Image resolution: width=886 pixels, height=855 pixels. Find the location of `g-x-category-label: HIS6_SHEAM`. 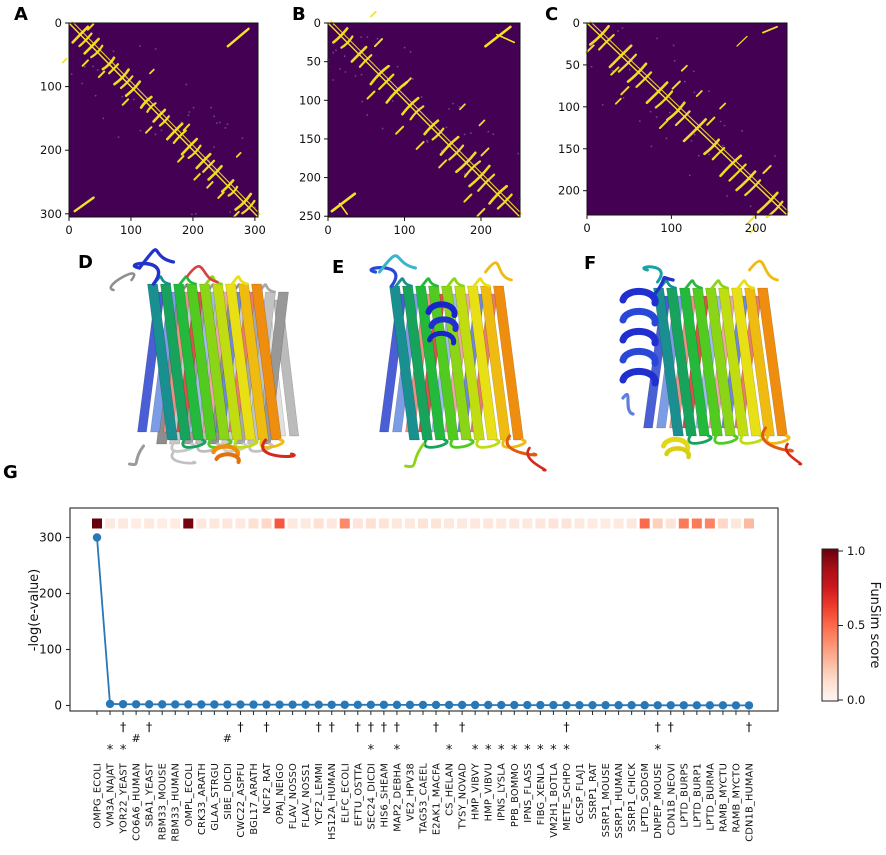

g-x-category-label: HIS6_SHEAM is located at coordinates (384, 795).